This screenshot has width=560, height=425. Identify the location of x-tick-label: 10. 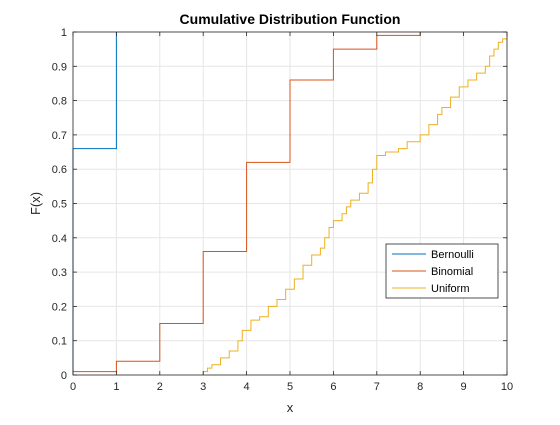
(507, 387).